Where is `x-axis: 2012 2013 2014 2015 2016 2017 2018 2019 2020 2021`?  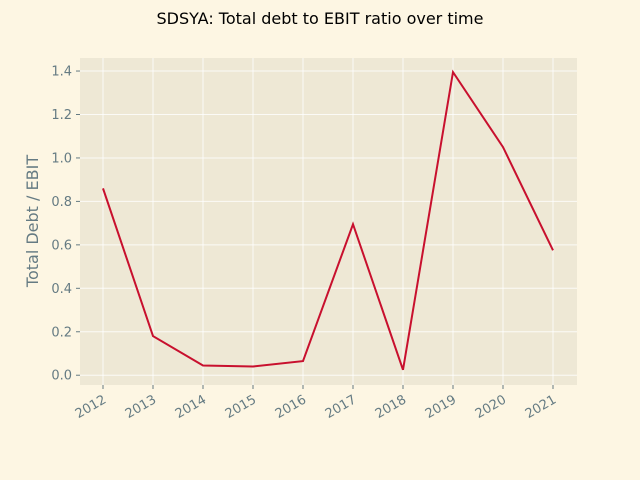 x-axis: 2012 2013 2014 2015 2016 2017 2018 2019 2020 2021 is located at coordinates (316, 403).